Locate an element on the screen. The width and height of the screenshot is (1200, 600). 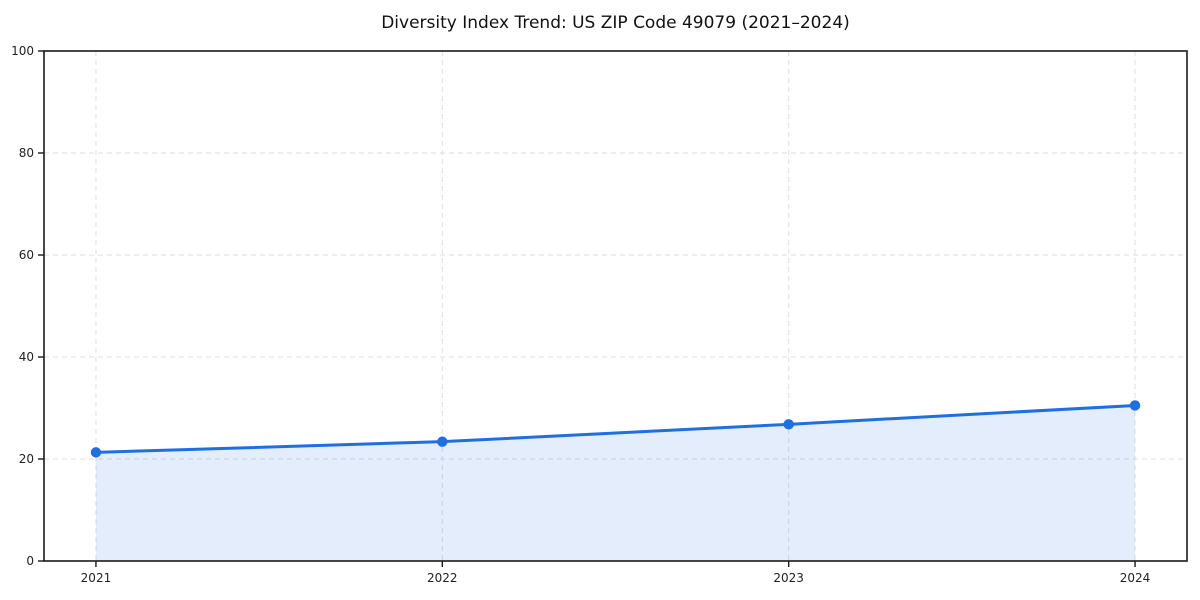
trend-line is located at coordinates (615, 428).